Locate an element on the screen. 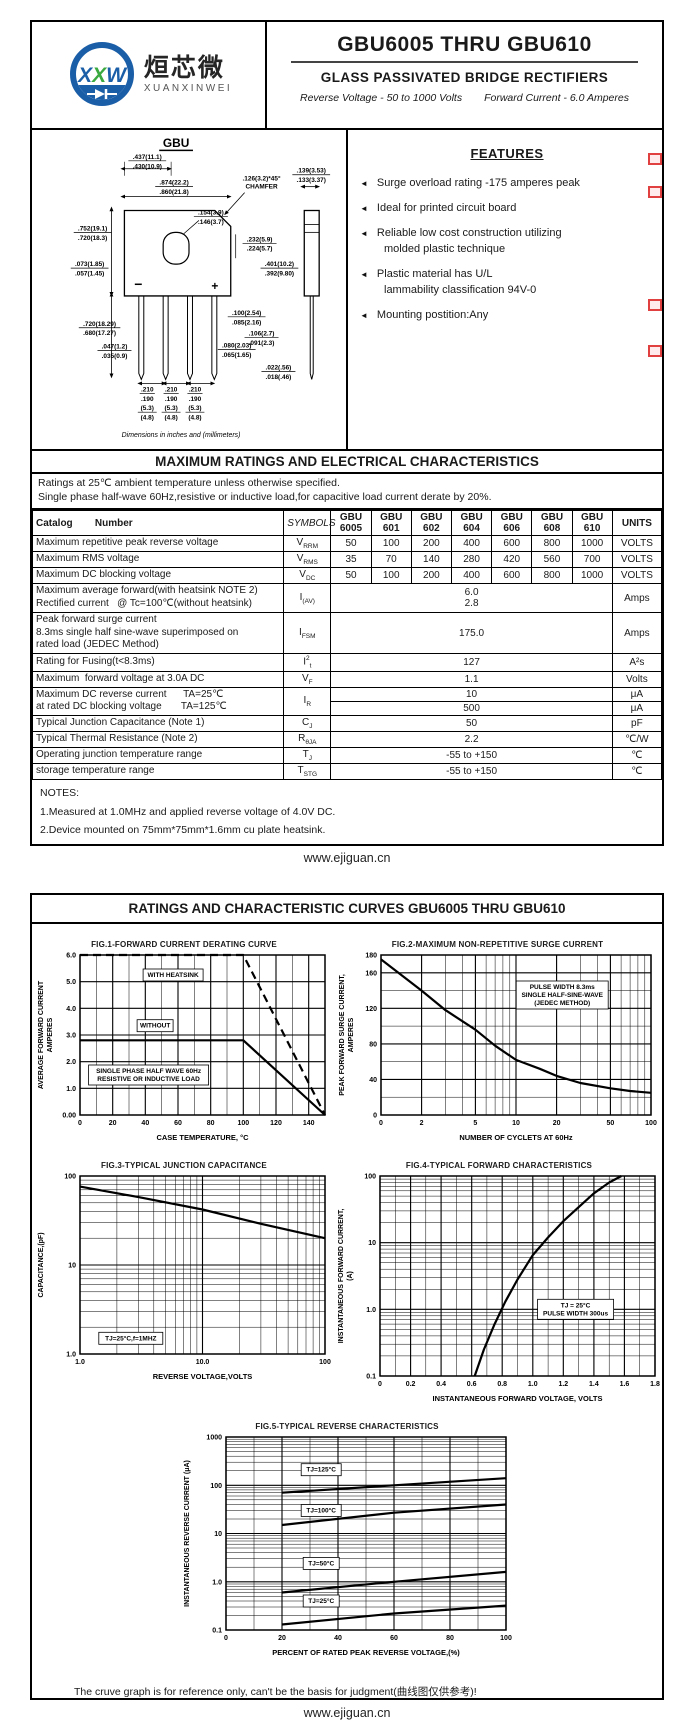  svg-text: 3.0 is located at coordinates (71, 1036).